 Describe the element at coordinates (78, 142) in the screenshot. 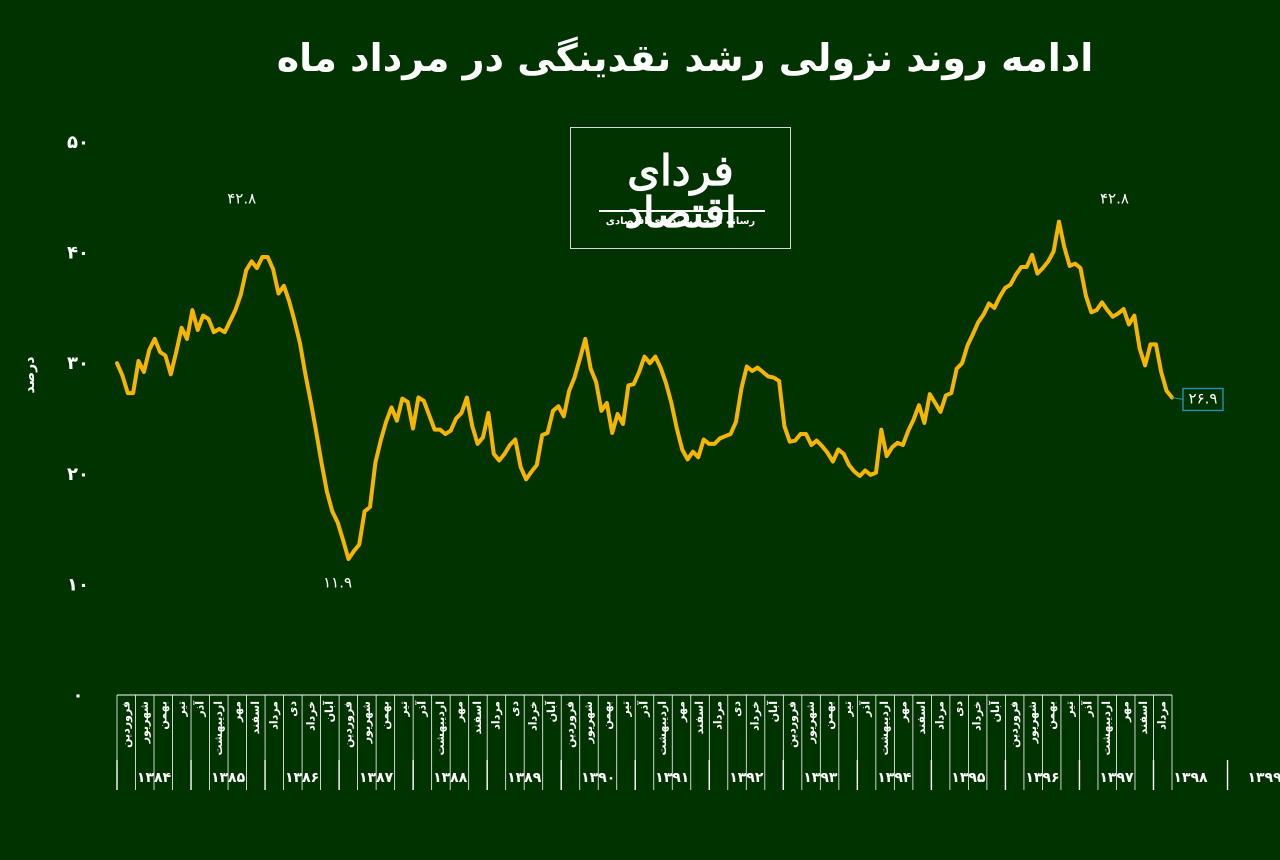

I see `y-tick-label: ۵۰` at that location.